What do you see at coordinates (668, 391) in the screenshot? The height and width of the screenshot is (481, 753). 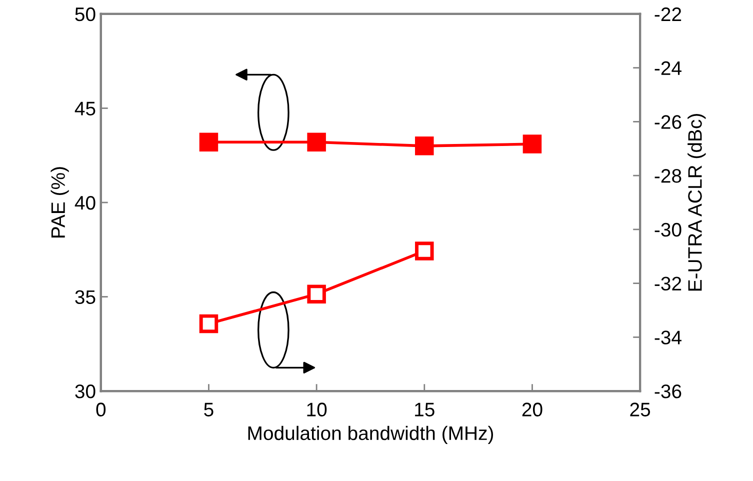 I see `y2-tick-label: -36` at bounding box center [668, 391].